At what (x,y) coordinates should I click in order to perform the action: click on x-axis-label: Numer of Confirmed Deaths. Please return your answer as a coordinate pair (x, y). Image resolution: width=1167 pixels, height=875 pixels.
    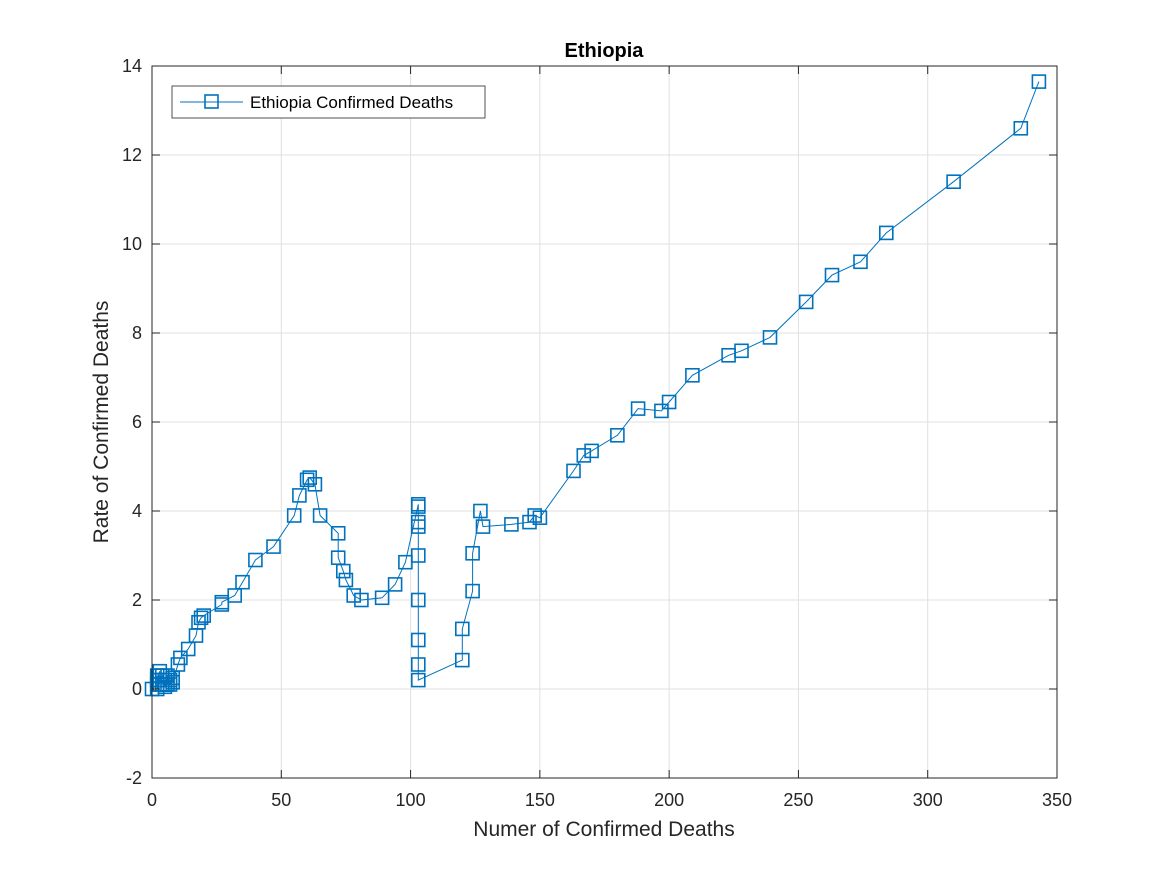
    Looking at the image, I should click on (603, 829).